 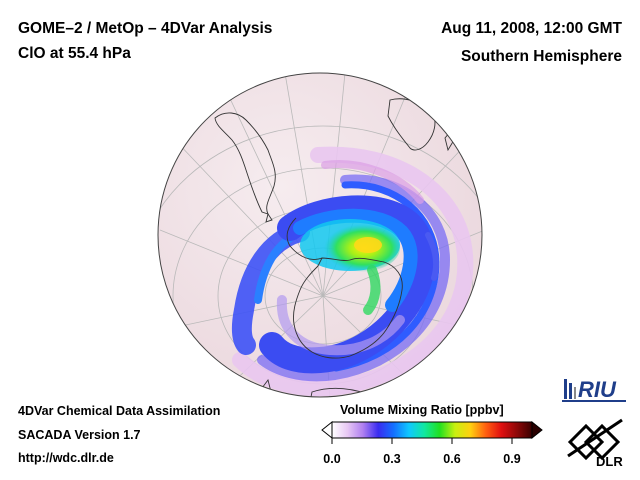 What do you see at coordinates (119, 411) in the screenshot?
I see `footer-line-1: 4DVar Chemical Data Assimilation` at bounding box center [119, 411].